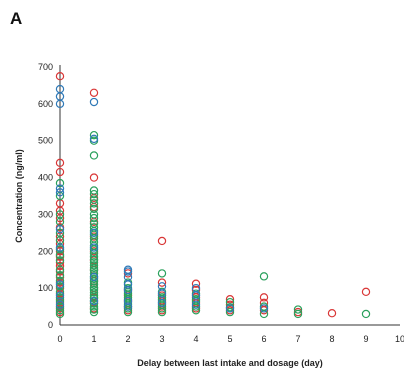 Image resolution: width=404 pixels, height=376 pixels. Describe the element at coordinates (399, 339) in the screenshot. I see `x-tick-label: 10` at that location.